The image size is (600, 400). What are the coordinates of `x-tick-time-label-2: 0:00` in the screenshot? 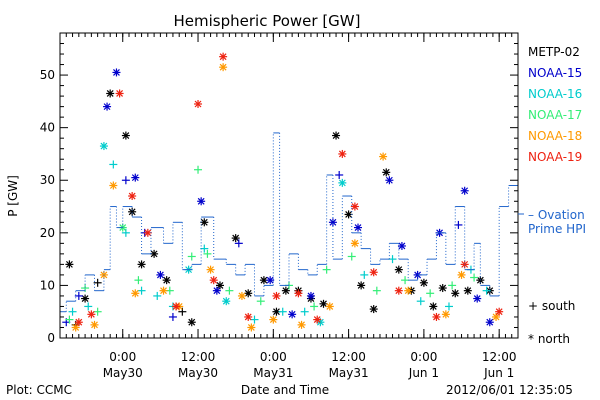 It's located at (273, 357).